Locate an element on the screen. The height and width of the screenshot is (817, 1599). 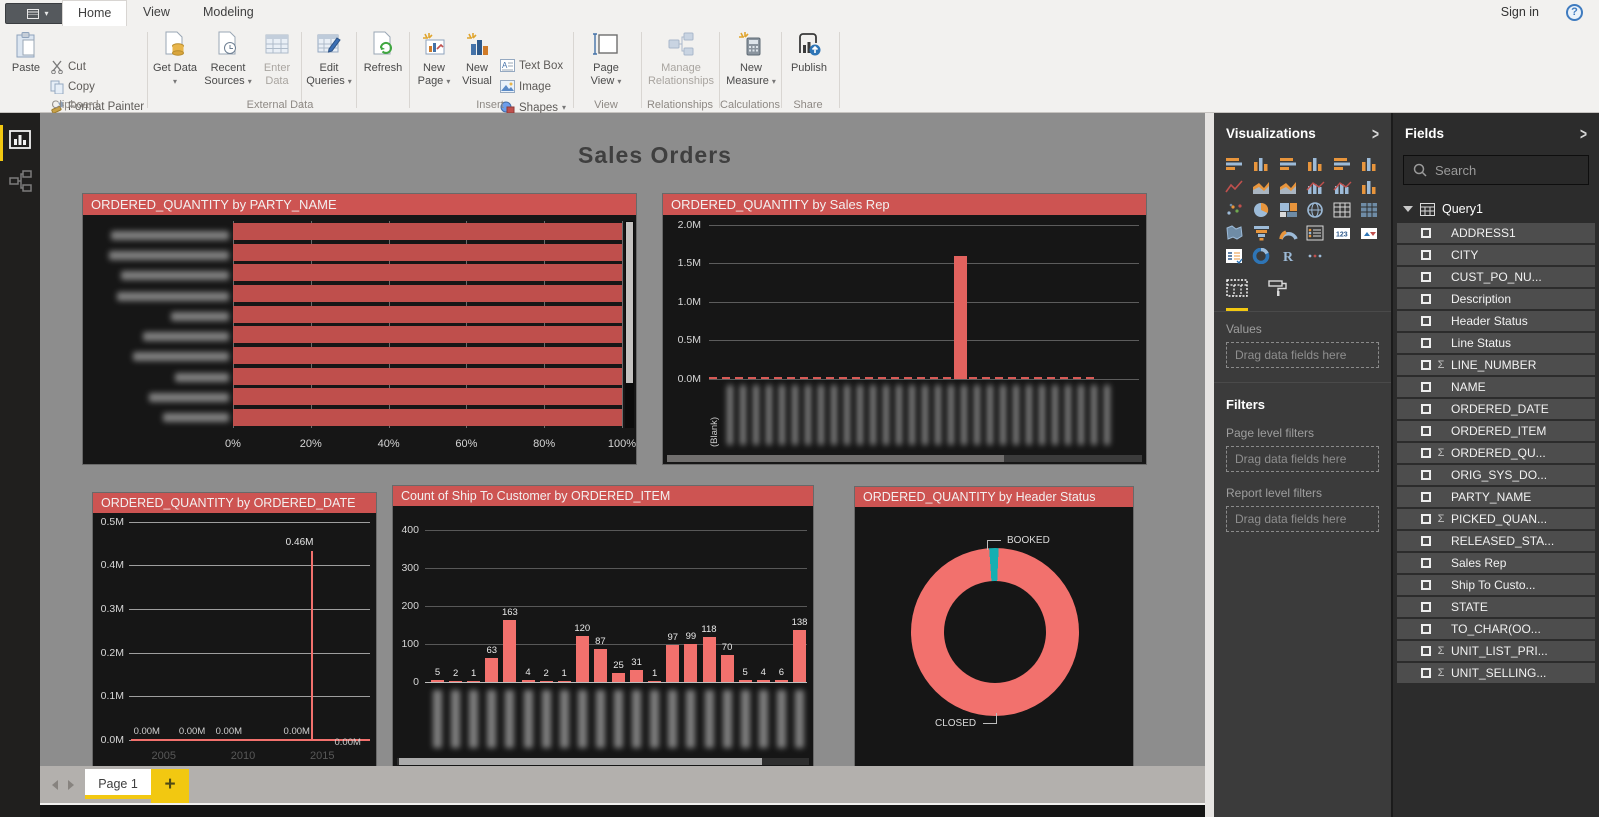
sign-in-link: Sign in is located at coordinates (1519, 12).